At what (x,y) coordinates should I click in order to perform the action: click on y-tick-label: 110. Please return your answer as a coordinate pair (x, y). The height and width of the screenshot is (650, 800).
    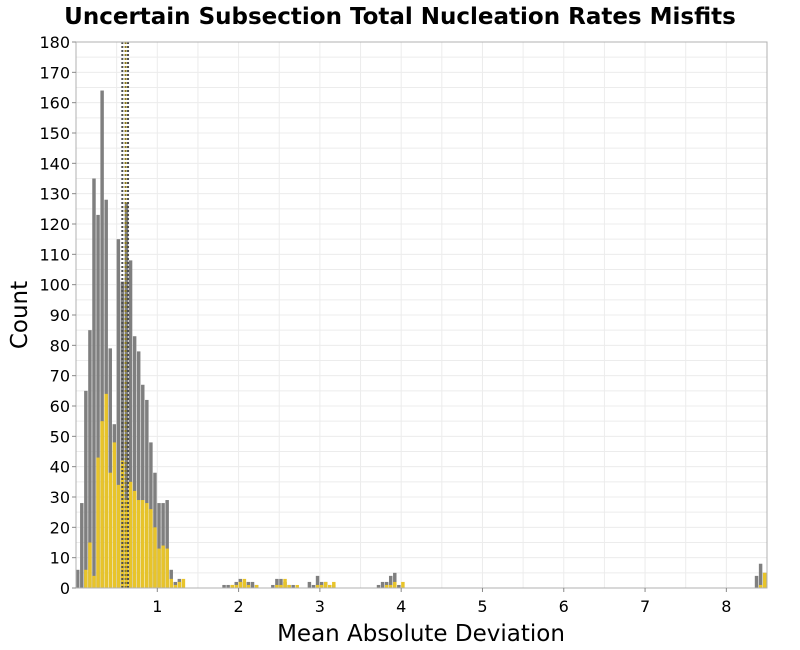
    Looking at the image, I should click on (54, 254).